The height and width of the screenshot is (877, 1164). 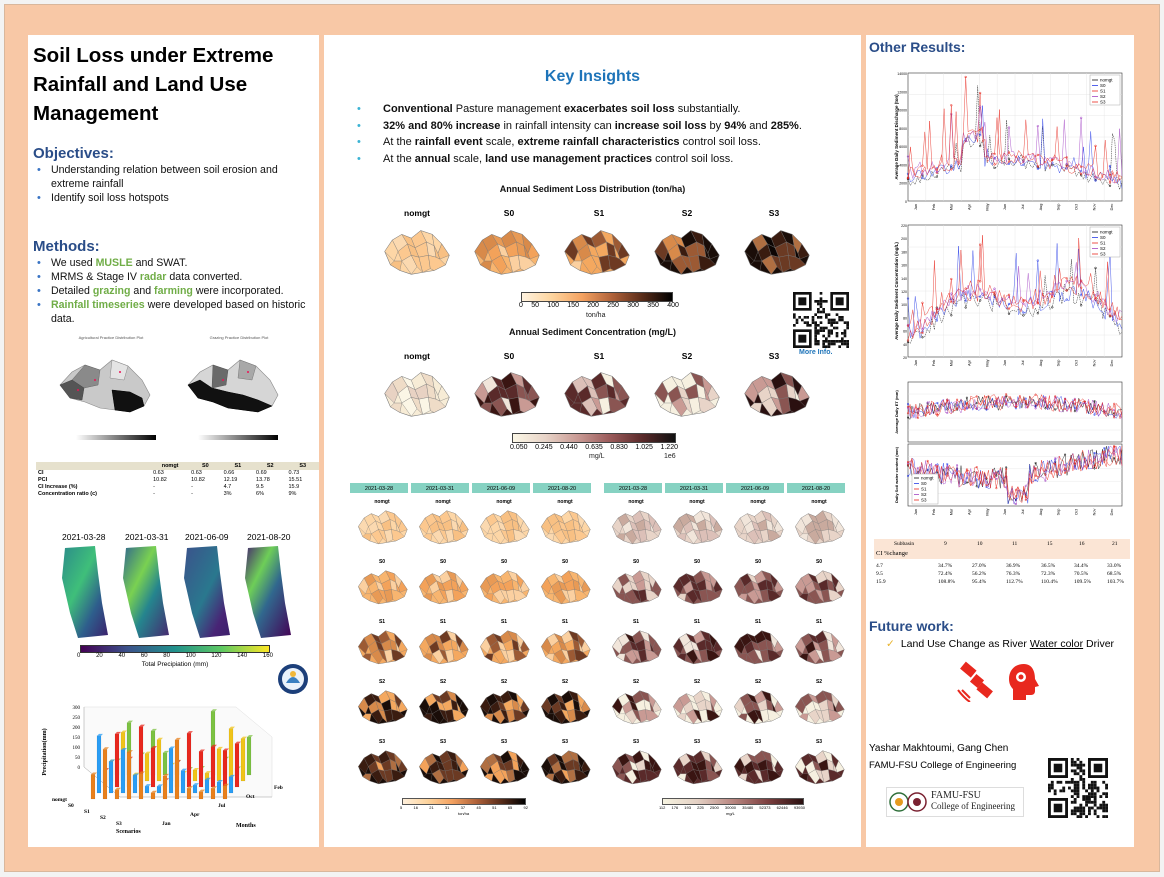 I want to click on table-cell: 9.5, so click(x=879, y=574).